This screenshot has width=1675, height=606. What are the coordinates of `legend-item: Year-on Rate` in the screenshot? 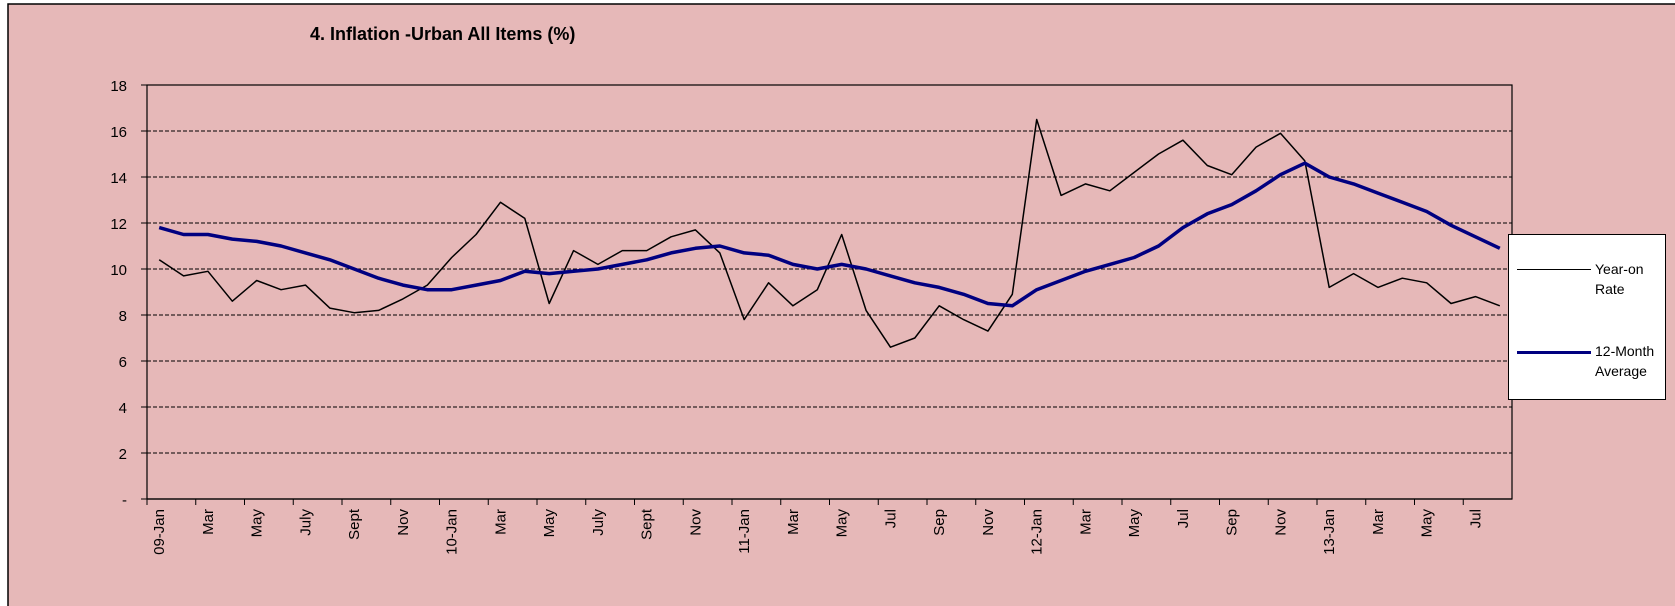 It's located at (1589, 282).